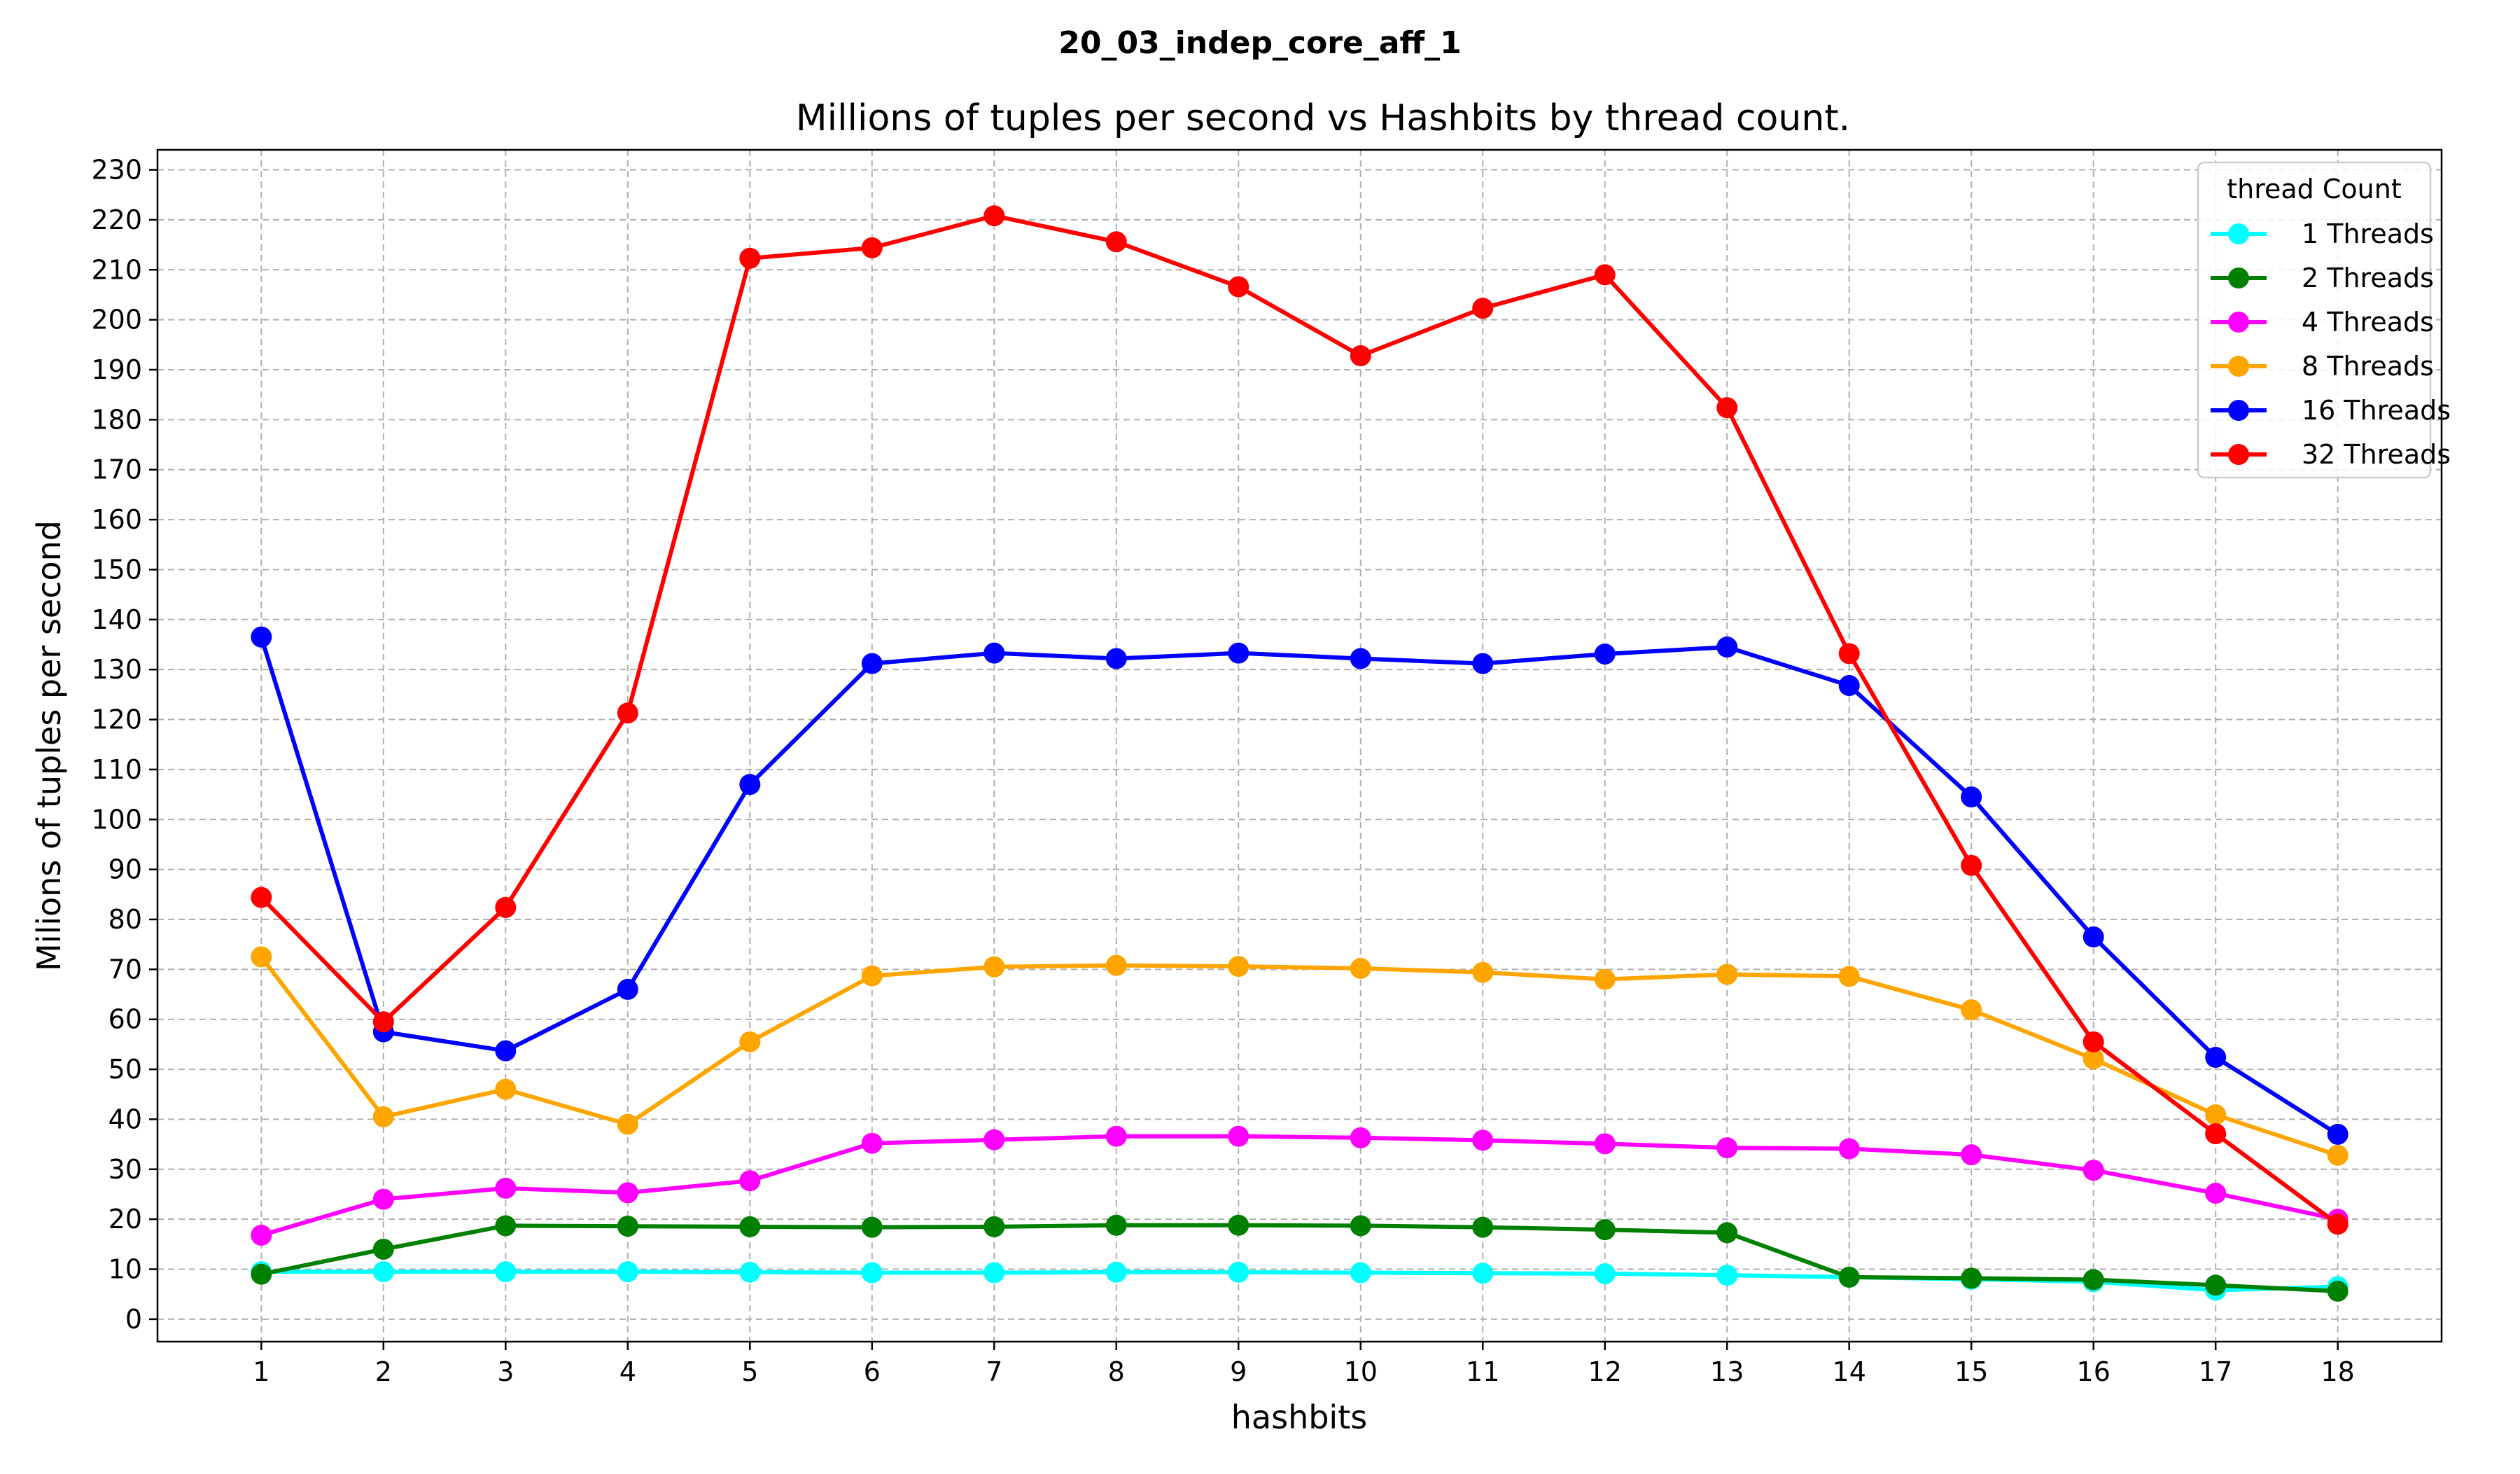  What do you see at coordinates (125, 1169) in the screenshot?
I see `y-tick-label: 30` at bounding box center [125, 1169].